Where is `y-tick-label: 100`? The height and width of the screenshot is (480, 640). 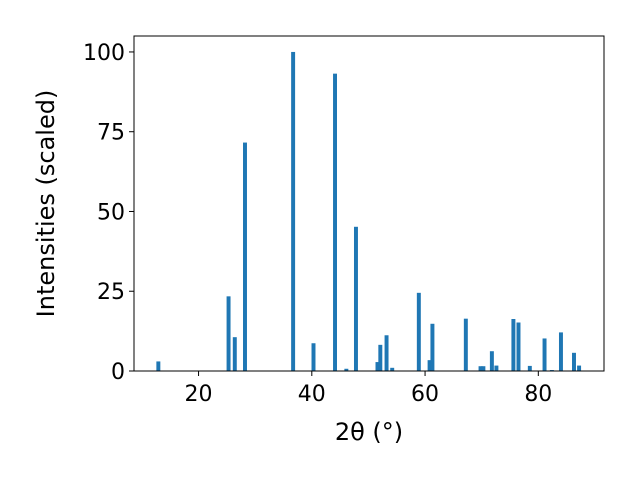 y-tick-label: 100 is located at coordinates (104, 53).